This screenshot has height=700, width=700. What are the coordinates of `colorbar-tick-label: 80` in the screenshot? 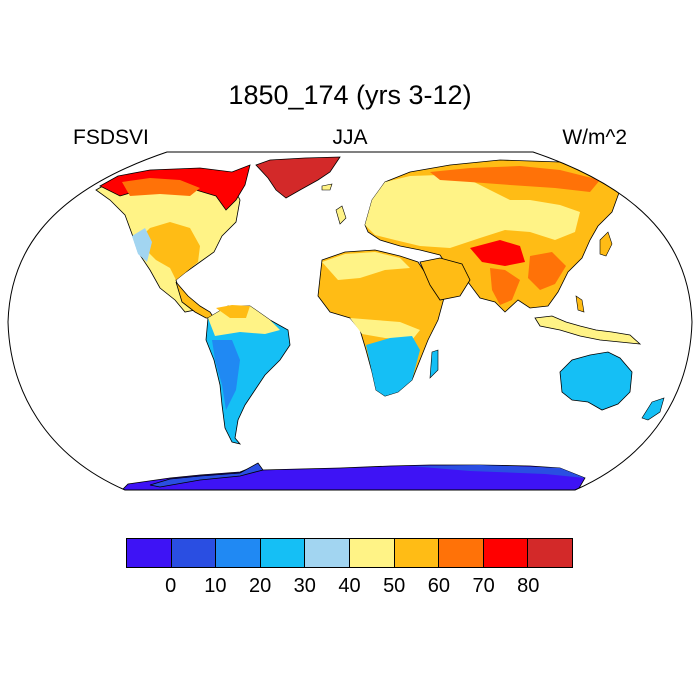 It's located at (528, 586).